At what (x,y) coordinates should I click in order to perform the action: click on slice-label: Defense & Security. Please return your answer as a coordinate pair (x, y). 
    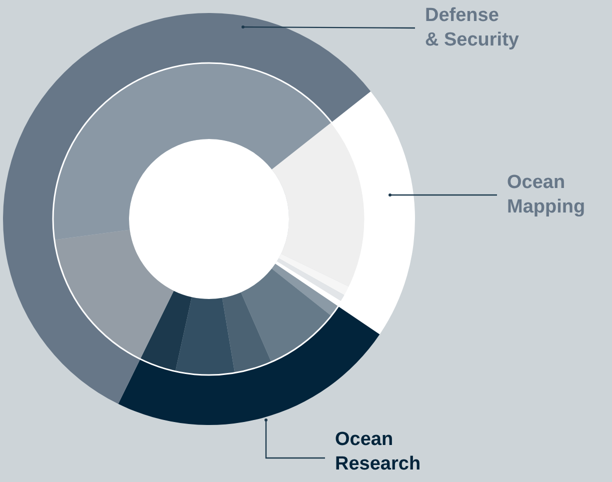
    Looking at the image, I should click on (472, 28).